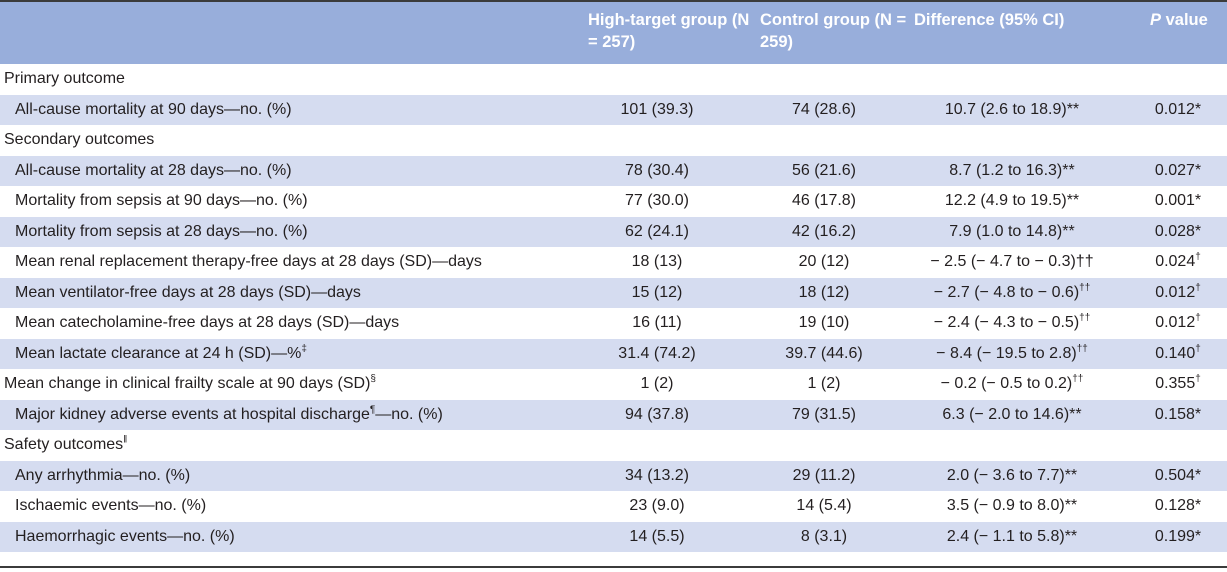  I want to click on difference-value: − 0.2 (− 0.5 to 0.2)††, so click(1012, 382).